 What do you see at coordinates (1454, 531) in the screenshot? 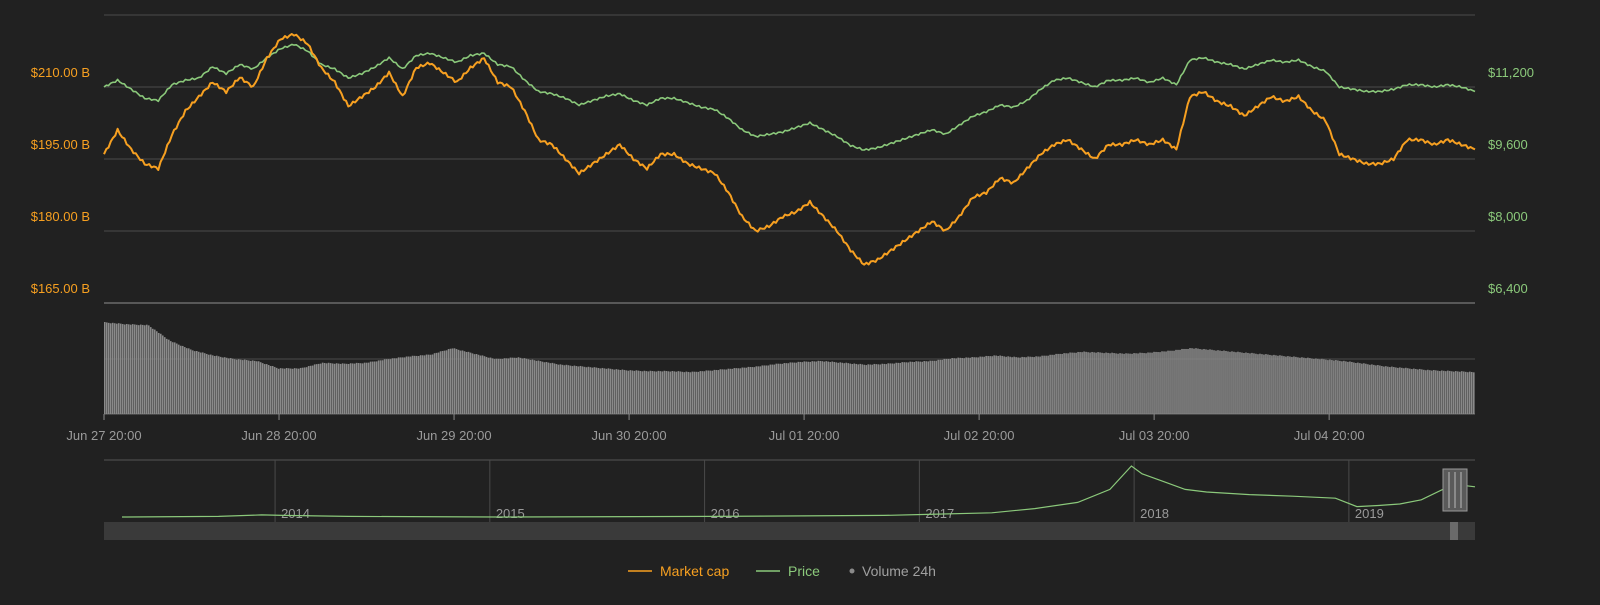
I see `navigator-scrollbar-thumb` at bounding box center [1454, 531].